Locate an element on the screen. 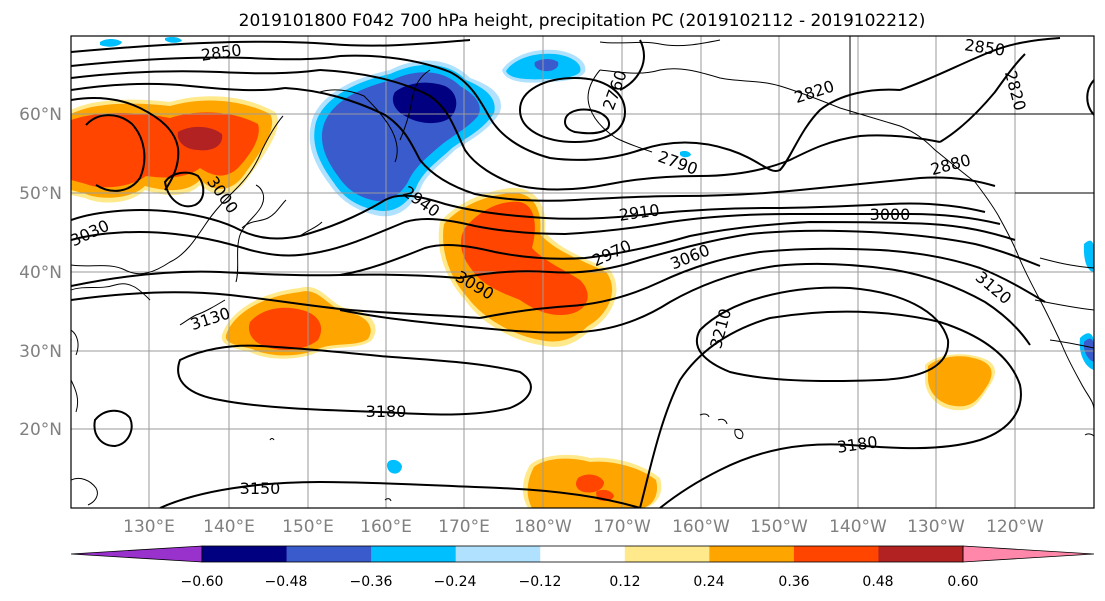  lon-label: 180°W is located at coordinates (543, 527).